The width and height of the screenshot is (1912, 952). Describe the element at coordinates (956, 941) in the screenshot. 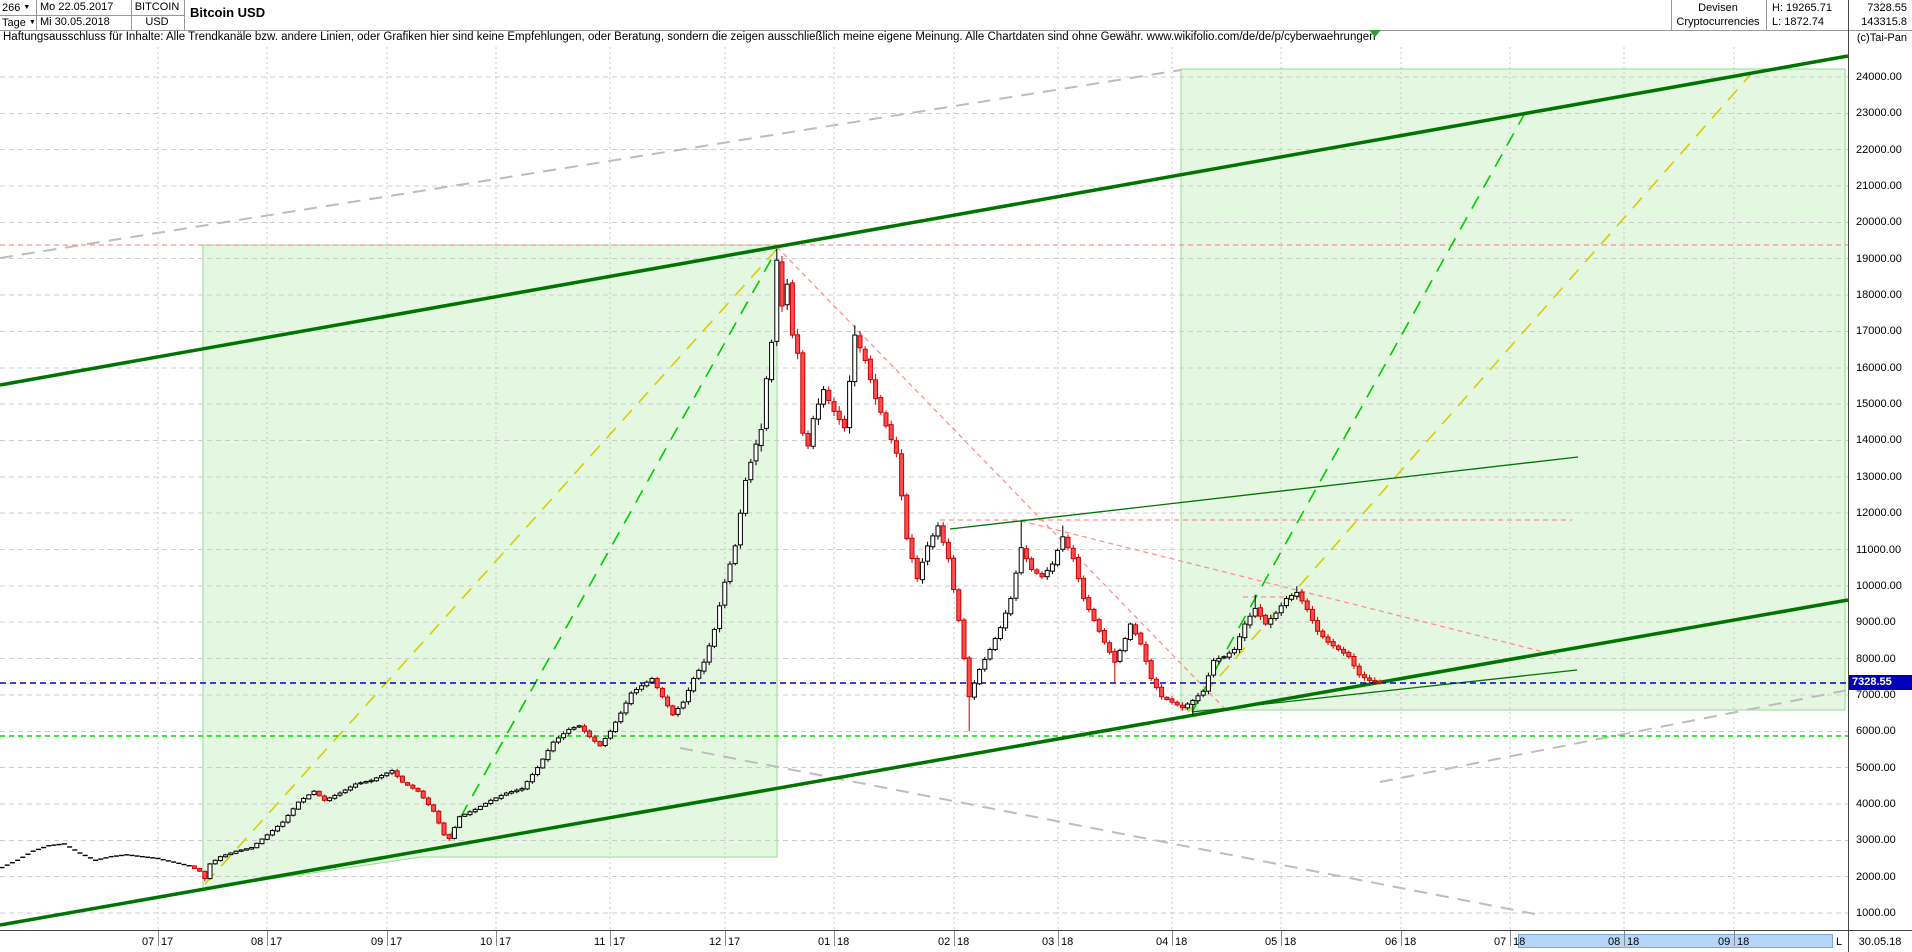

I see `date-axis-panel` at that location.